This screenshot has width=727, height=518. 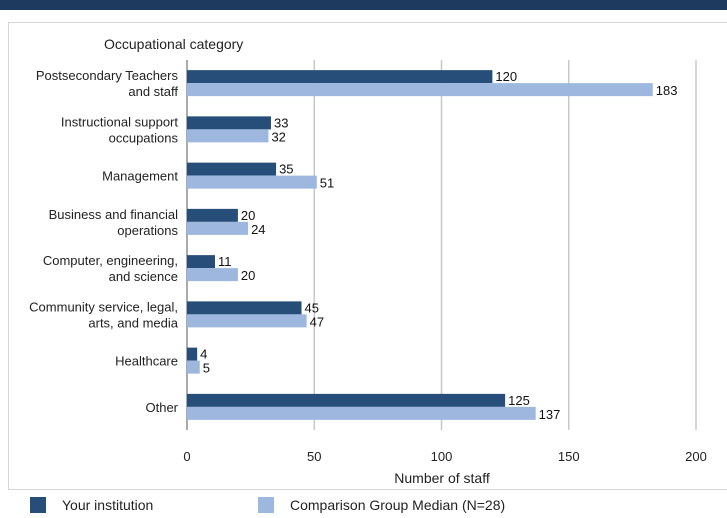 What do you see at coordinates (120, 129) in the screenshot?
I see `category-label: Instructional support occupations` at bounding box center [120, 129].